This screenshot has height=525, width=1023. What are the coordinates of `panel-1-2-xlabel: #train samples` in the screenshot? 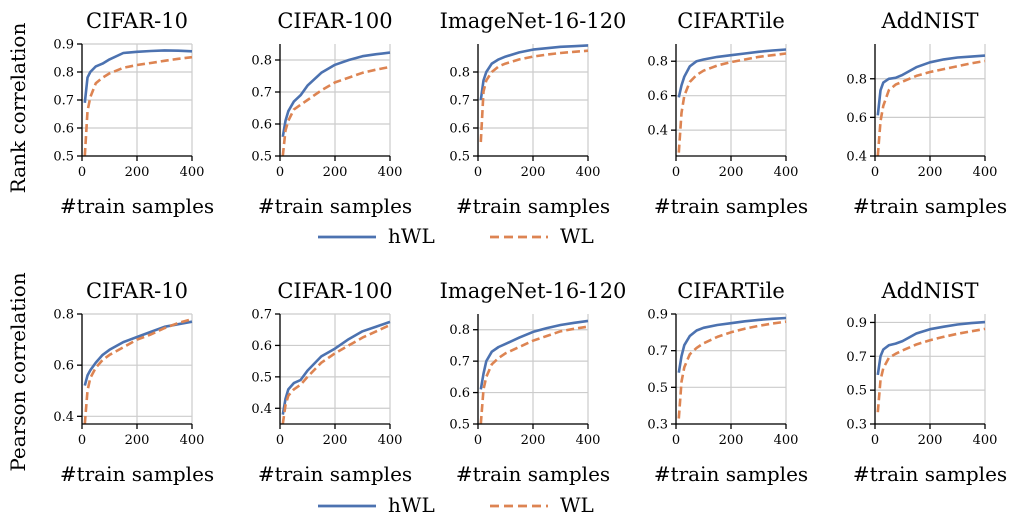 It's located at (335, 206).